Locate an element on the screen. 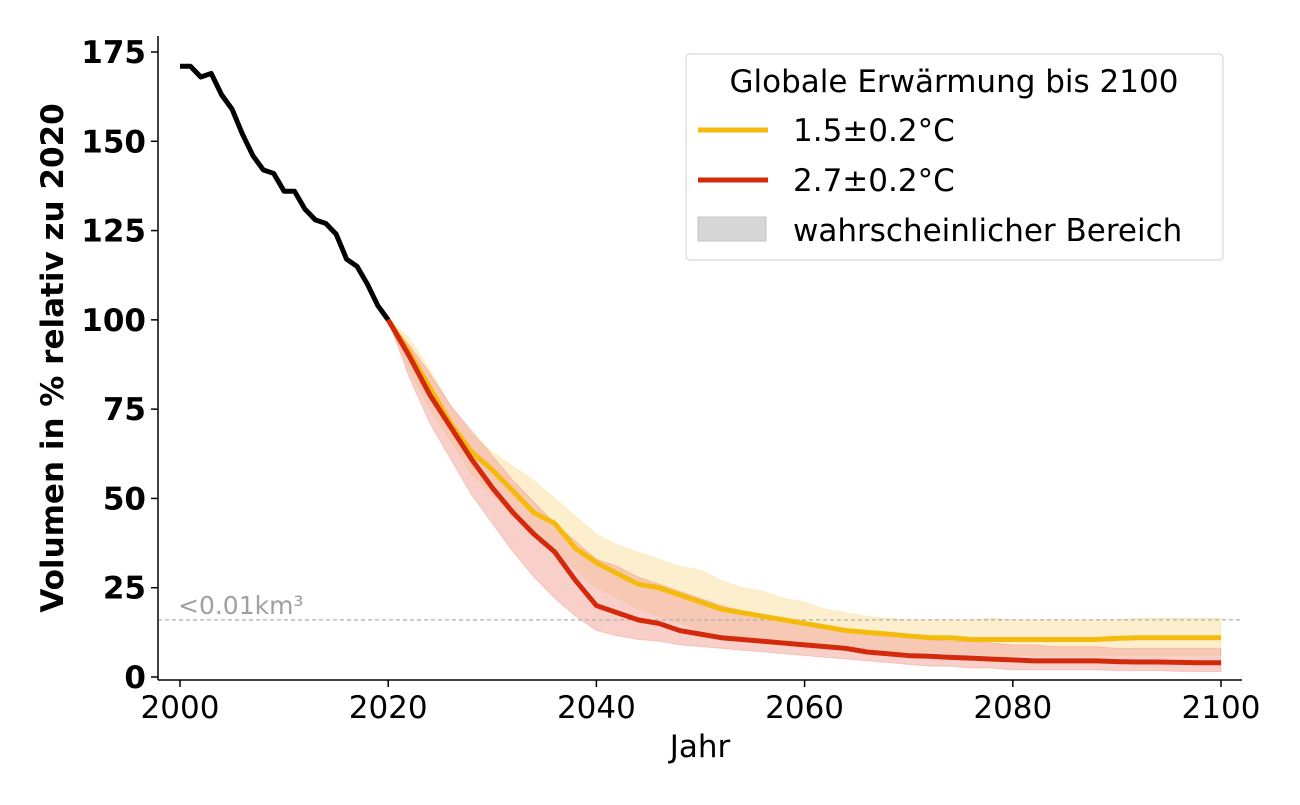 This screenshot has width=1300, height=805. y-tick-label-125: 125 is located at coordinates (113, 232).